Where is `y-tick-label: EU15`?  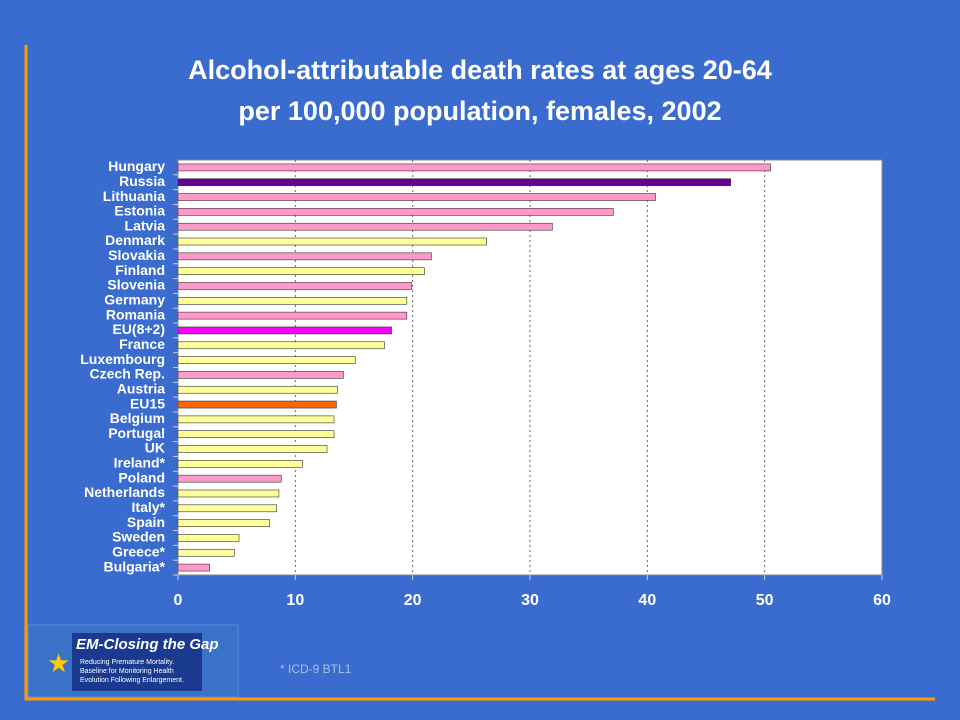
y-tick-label: EU15 is located at coordinates (147, 403).